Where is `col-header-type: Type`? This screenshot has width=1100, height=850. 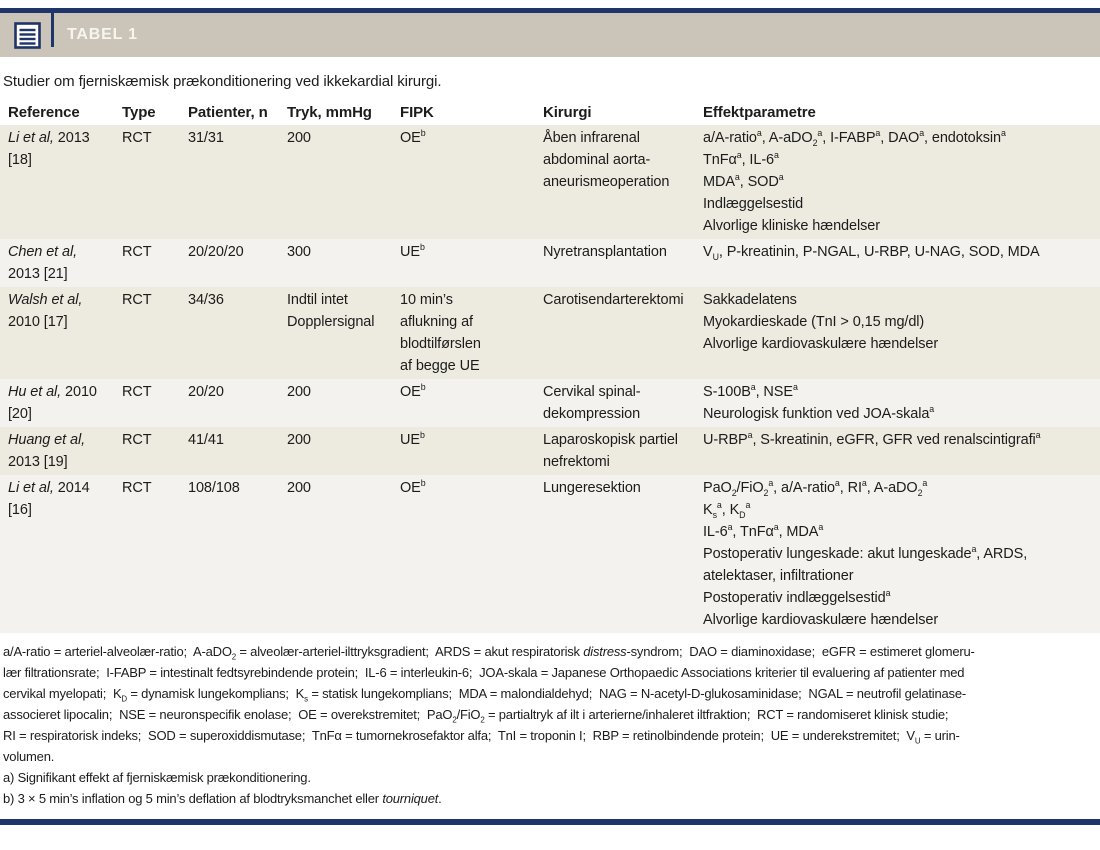 col-header-type: Type is located at coordinates (139, 112).